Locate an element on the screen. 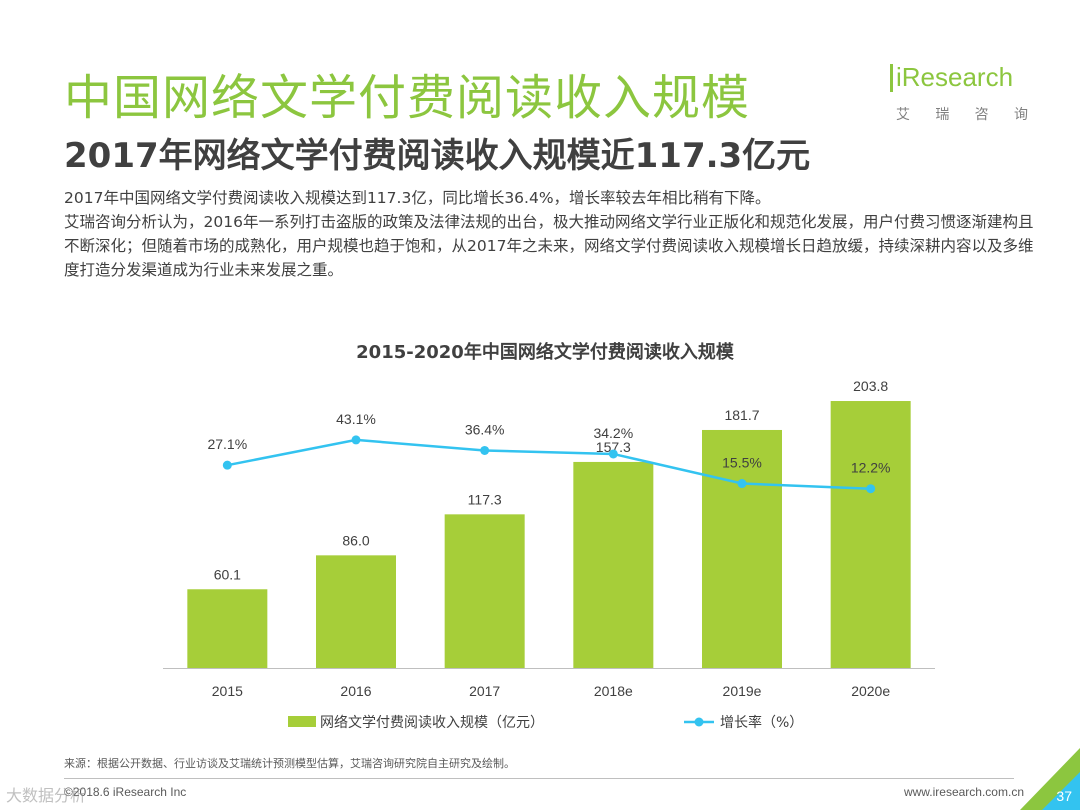 The height and width of the screenshot is (810, 1080). growth-value-label: 15.5% is located at coordinates (742, 463).